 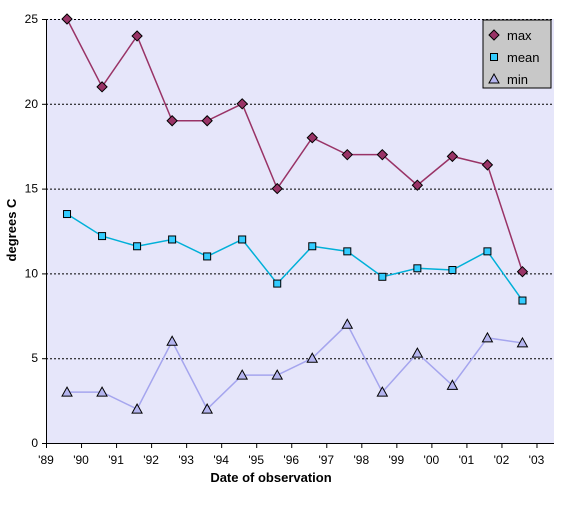 I want to click on legend-marker-min, so click(x=494, y=78).